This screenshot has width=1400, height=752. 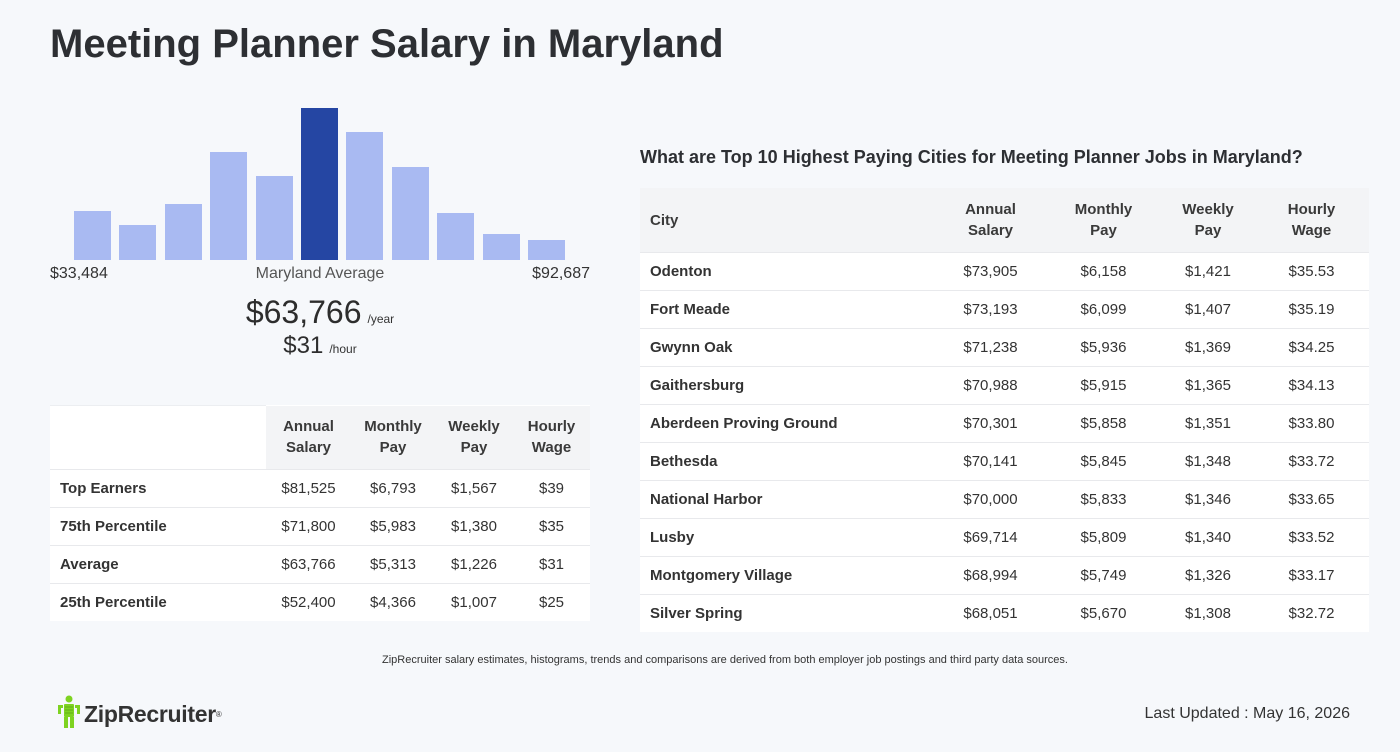 I want to click on last-updated: Last Updated : May 16, 2026, so click(x=1247, y=713).